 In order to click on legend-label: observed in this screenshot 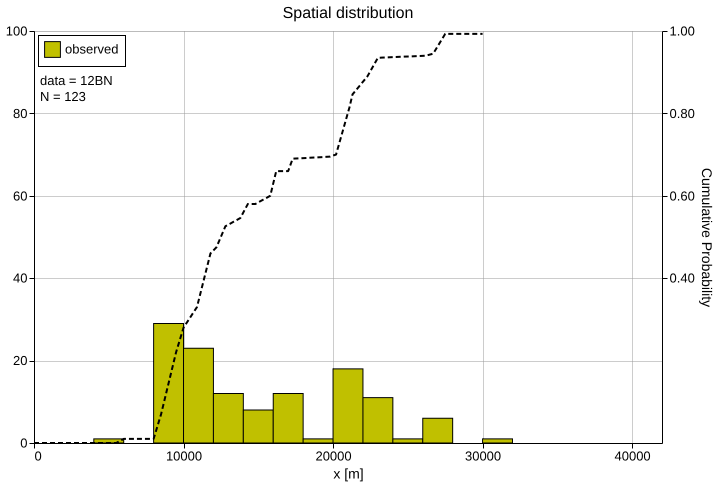, I will do `click(91, 49)`.